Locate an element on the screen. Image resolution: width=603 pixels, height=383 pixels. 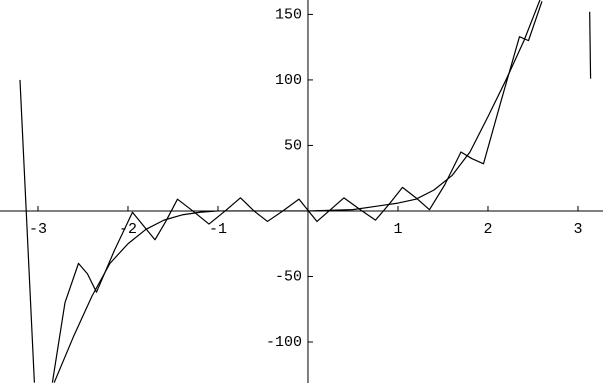
x-tick-label: 3 is located at coordinates (577, 229).